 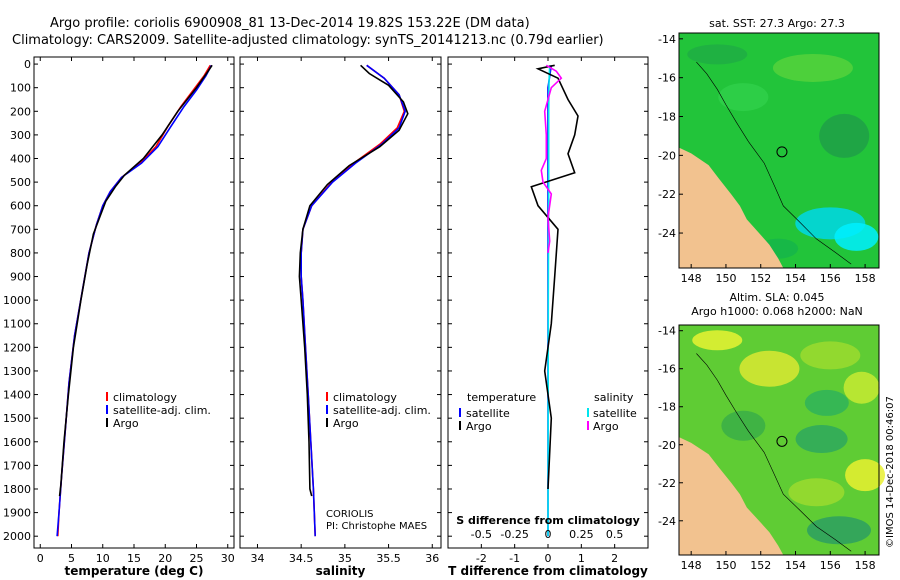 What do you see at coordinates (614, 558) in the screenshot?
I see `x-tick-label: 2` at bounding box center [614, 558].